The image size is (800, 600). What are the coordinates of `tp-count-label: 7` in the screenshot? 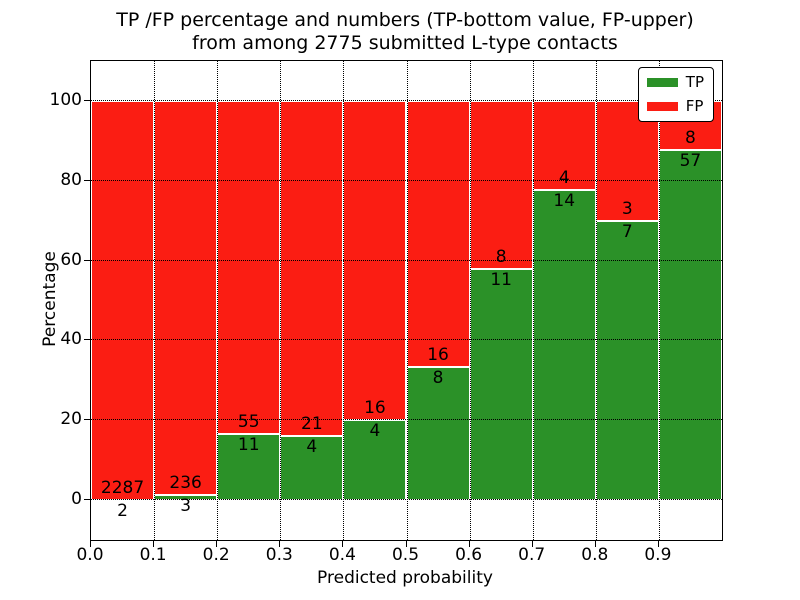 It's located at (627, 231).